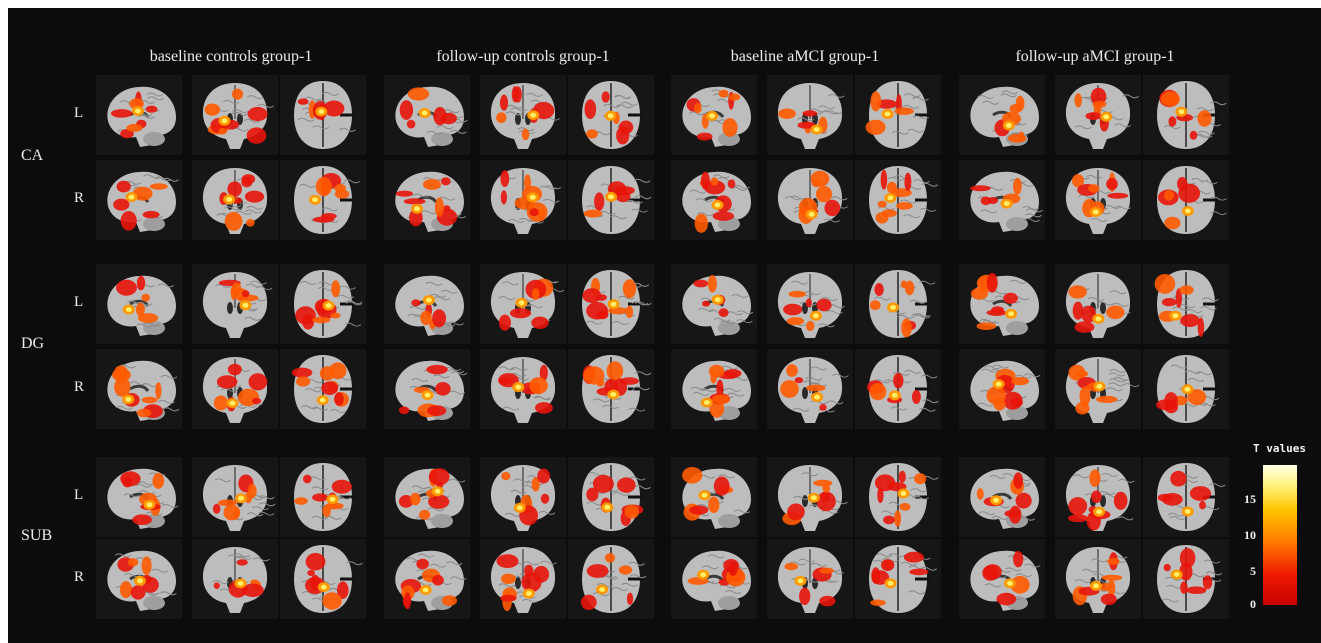 The height and width of the screenshot is (643, 1321). What do you see at coordinates (523, 200) in the screenshot?
I see `brain-coronal-slice-ca-r-col2` at bounding box center [523, 200].